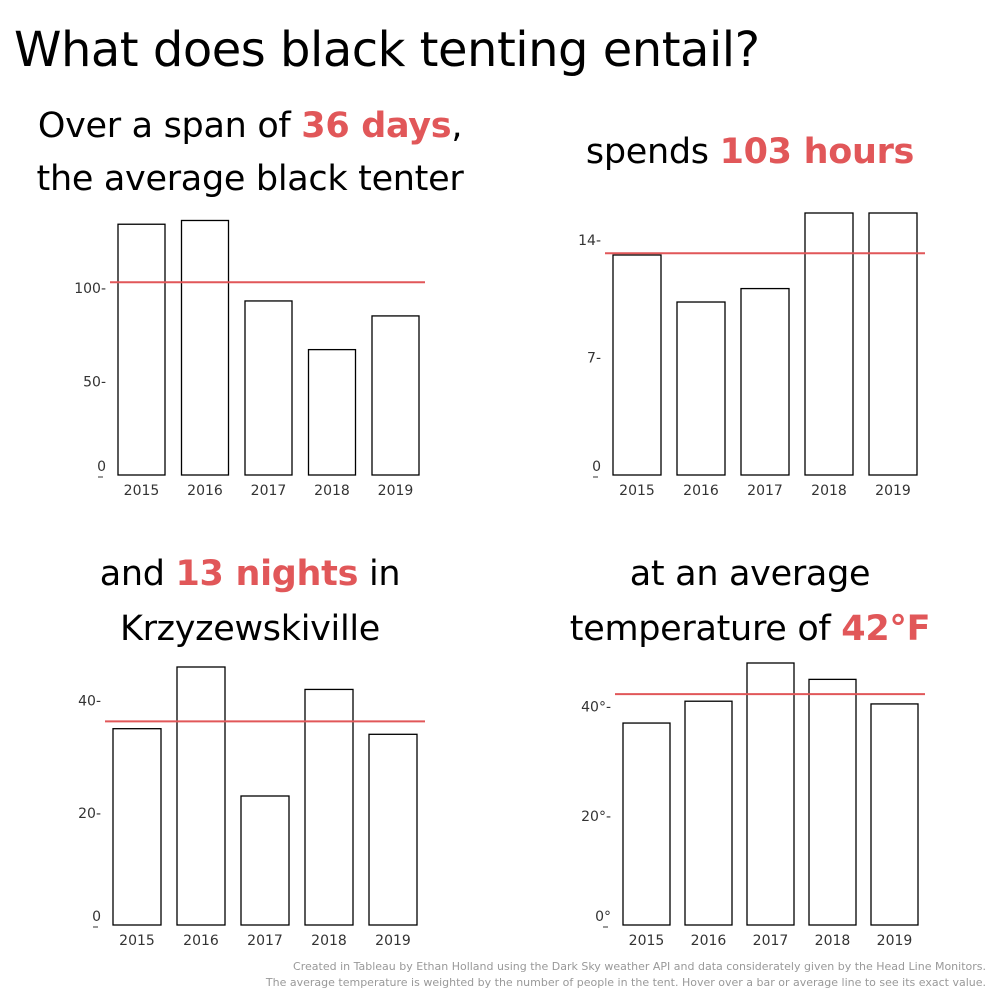  Describe the element at coordinates (90, 289) in the screenshot. I see `y-tick-label: 100-` at that location.